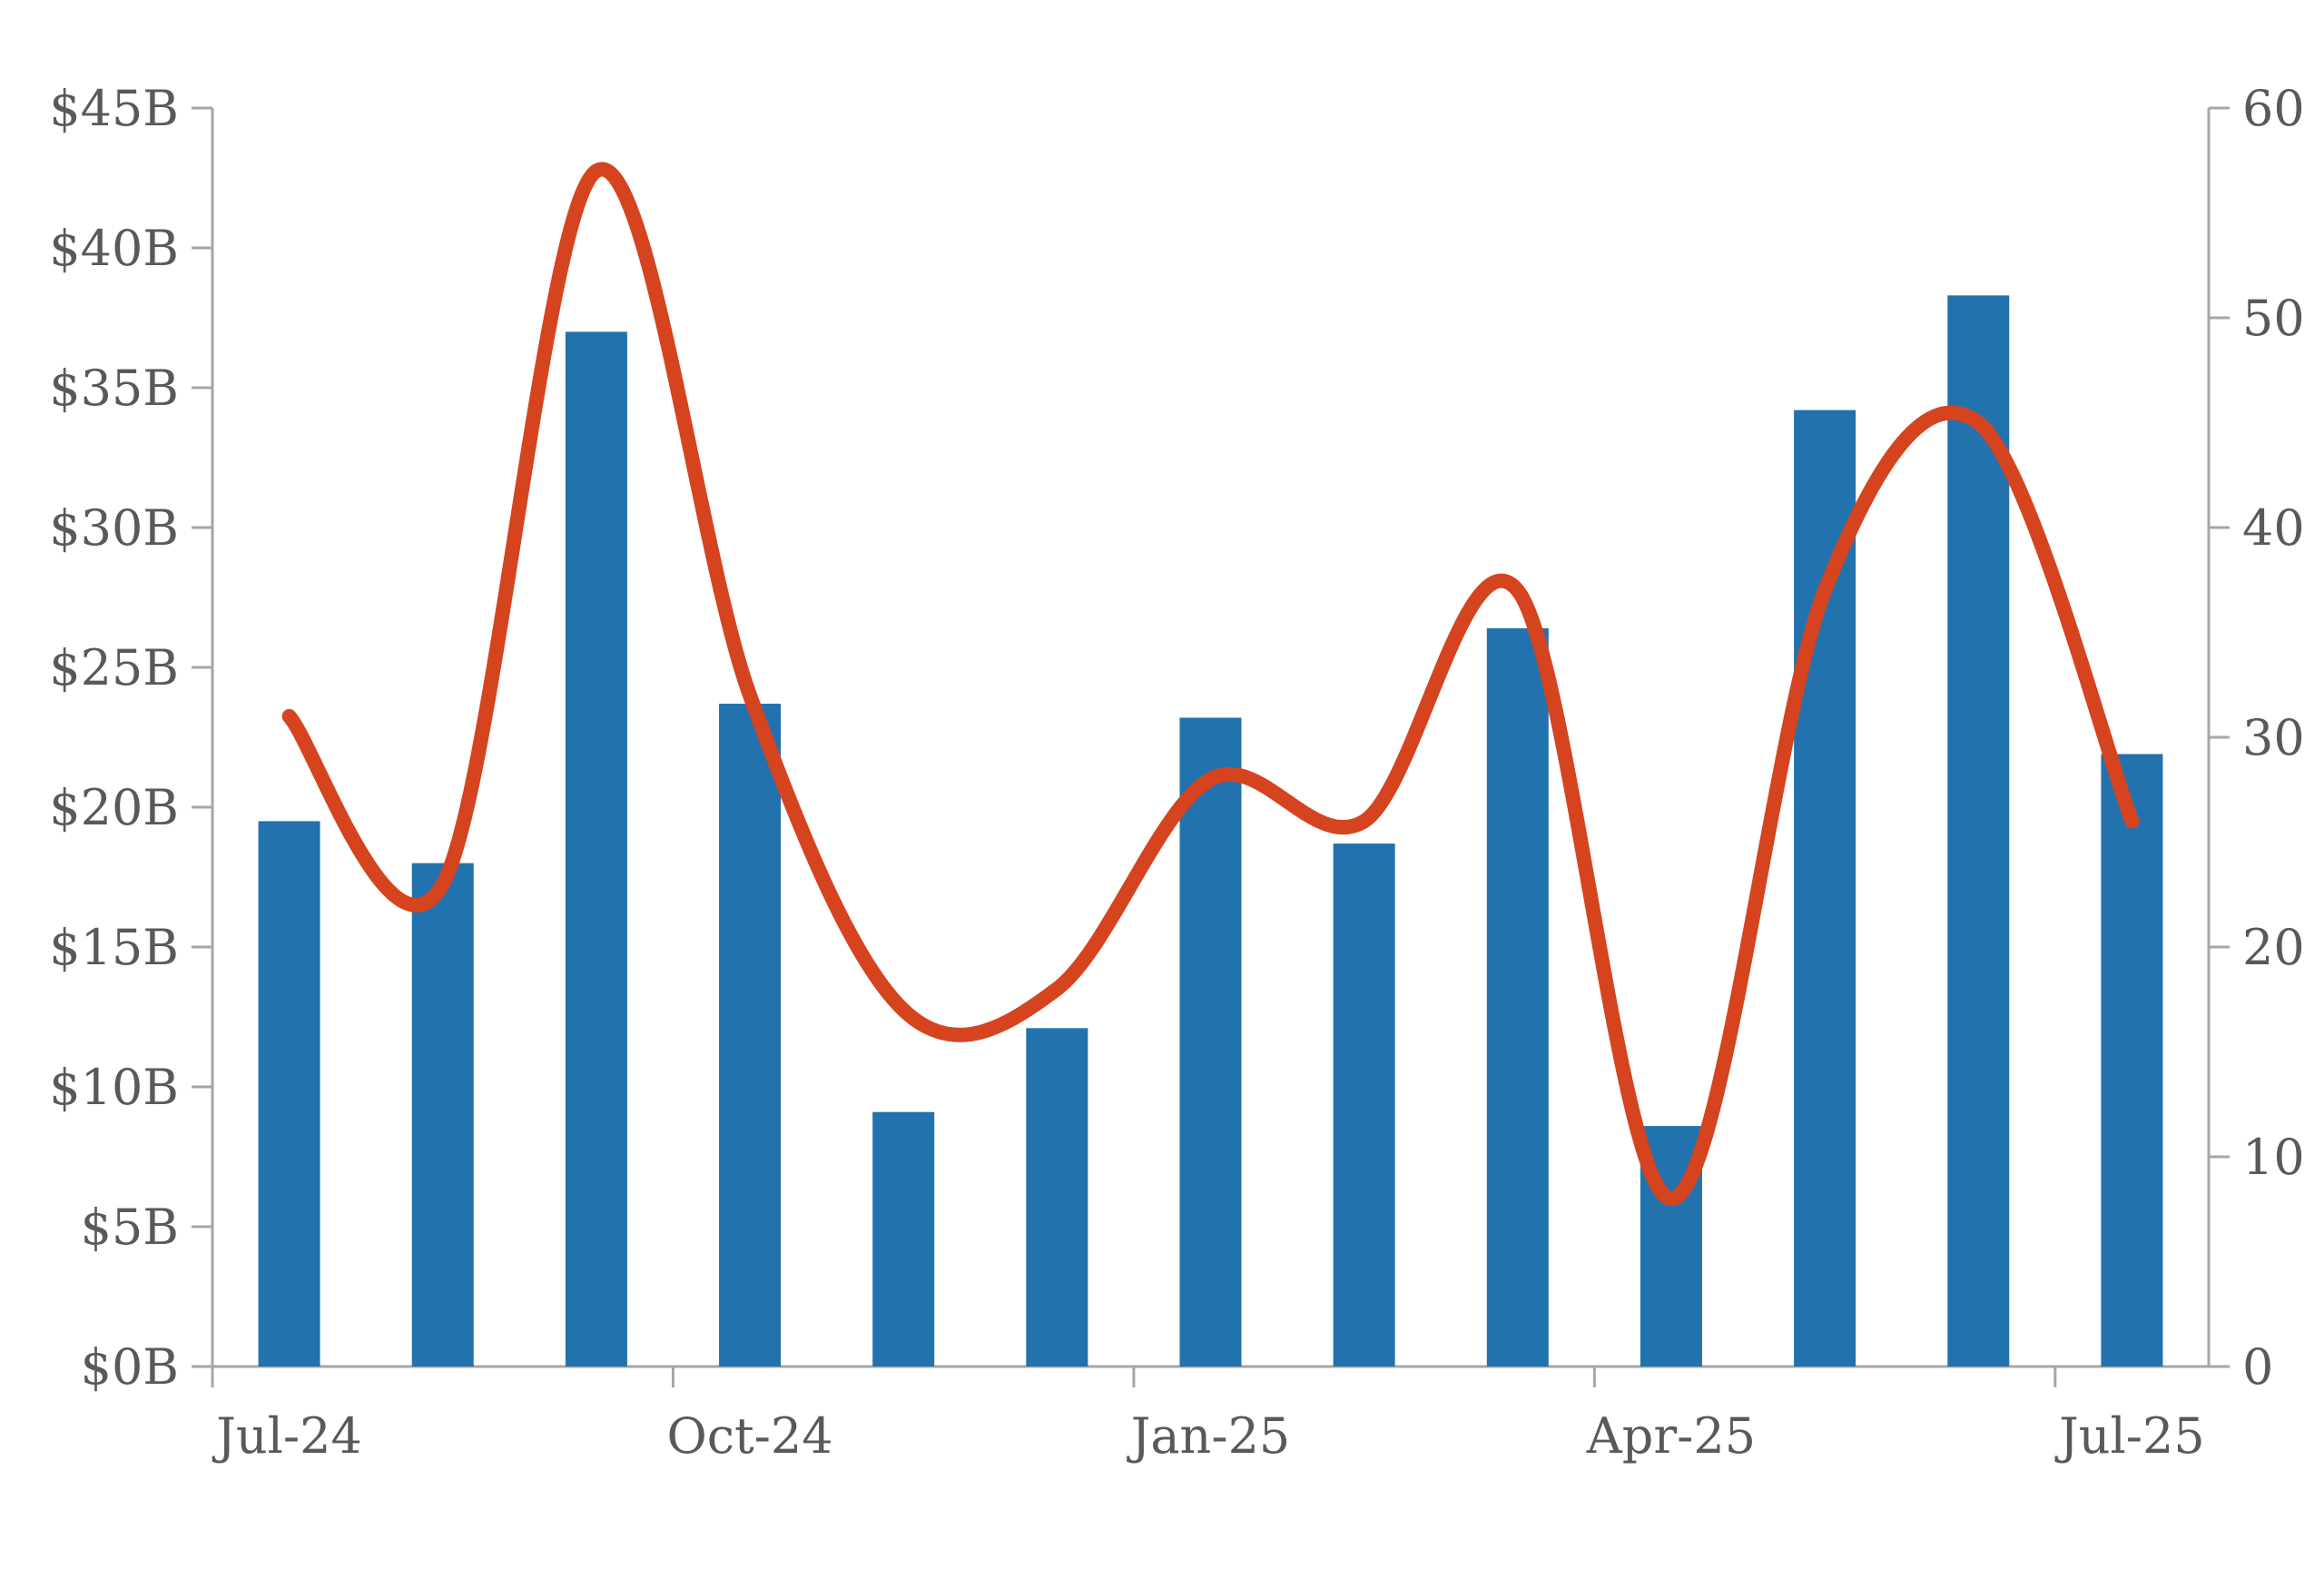 This screenshot has width=2324, height=1569. What do you see at coordinates (1671, 1436) in the screenshot?
I see `x-axis-tick-label: Apr-25` at bounding box center [1671, 1436].